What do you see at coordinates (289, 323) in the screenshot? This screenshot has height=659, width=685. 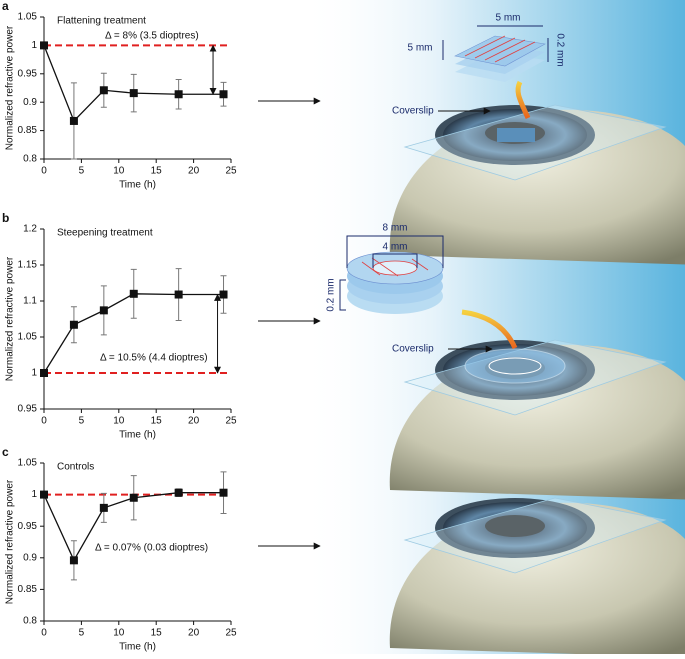 I see `flow-arrows` at bounding box center [289, 323].